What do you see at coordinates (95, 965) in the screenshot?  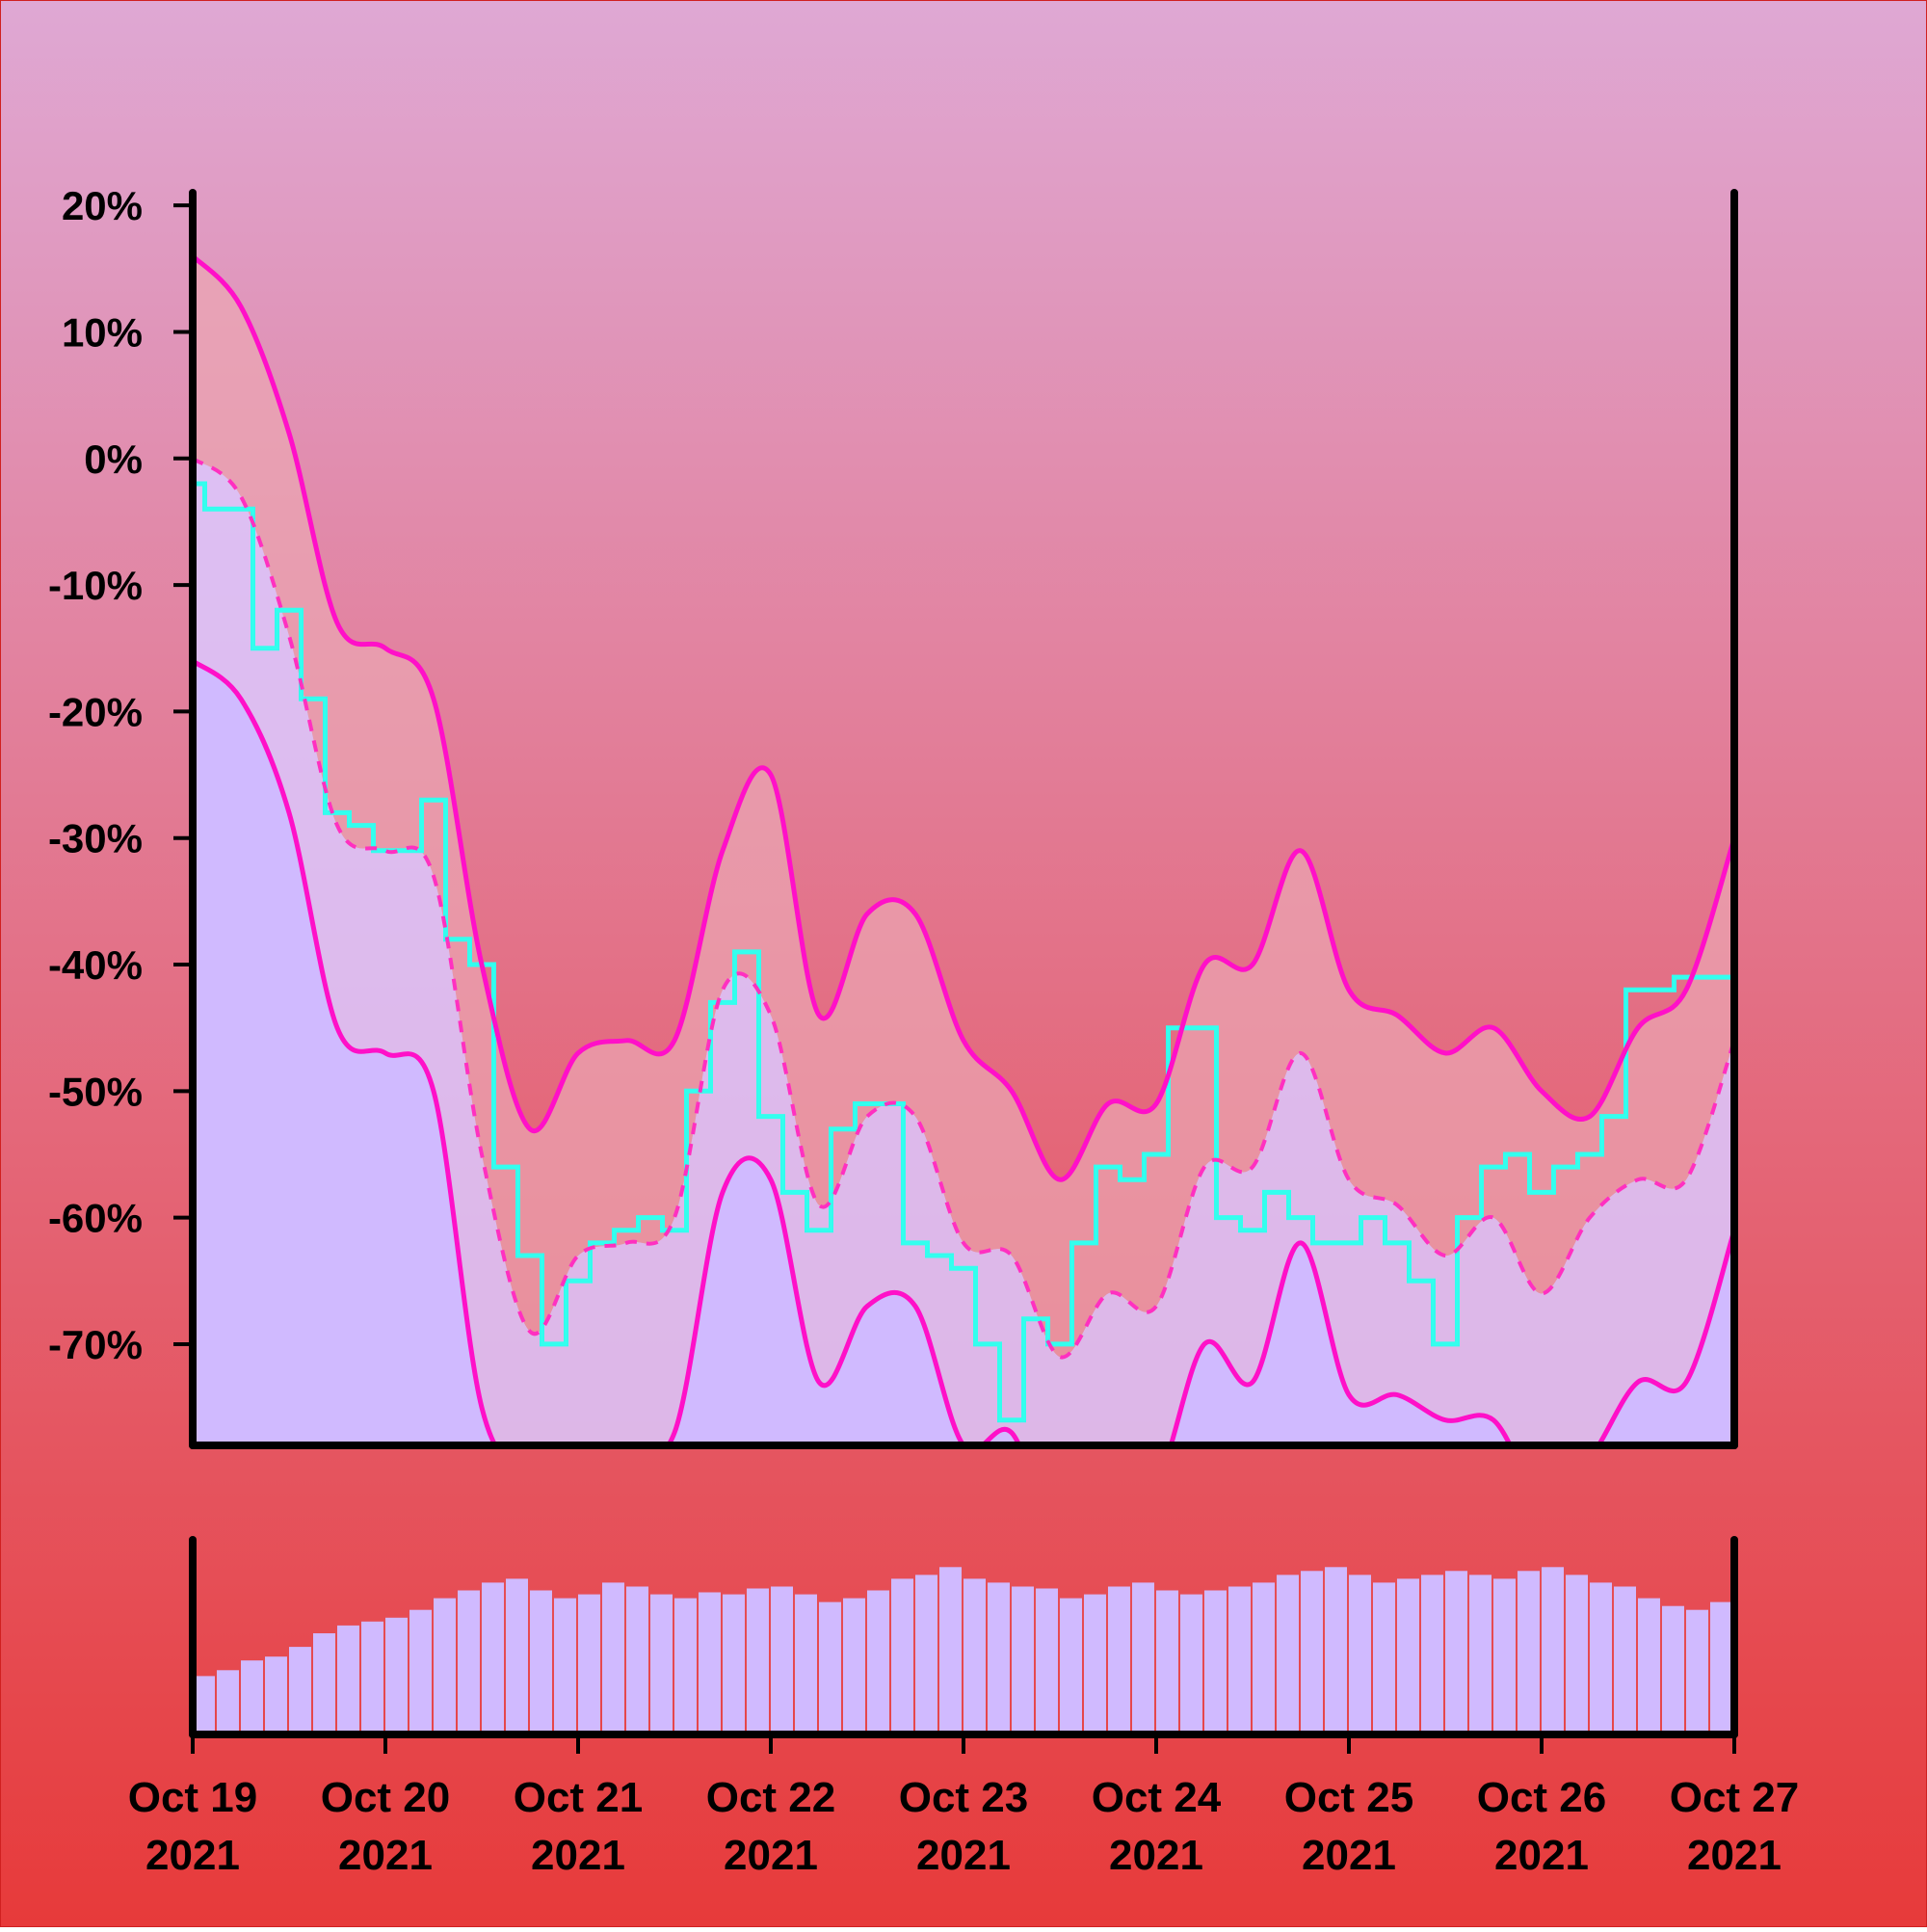 I see `y-tick-label: -40%` at bounding box center [95, 965].